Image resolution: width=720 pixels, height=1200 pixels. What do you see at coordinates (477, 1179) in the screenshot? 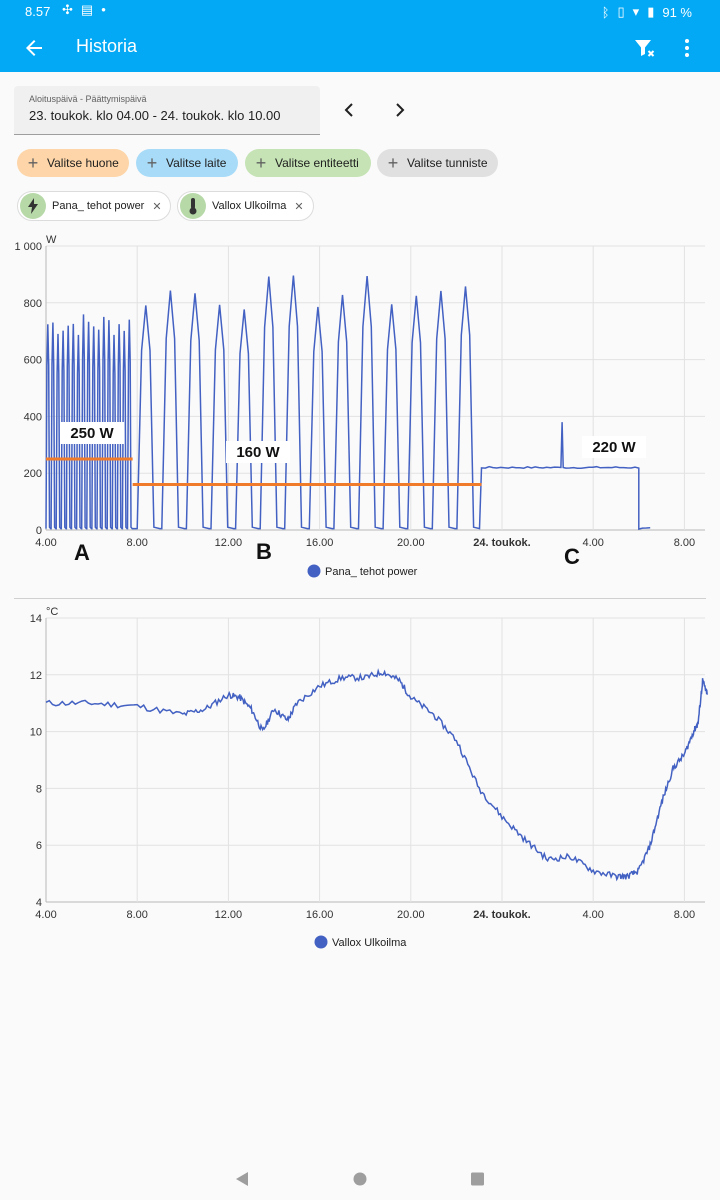
I see `nav-recents-icon` at bounding box center [477, 1179].